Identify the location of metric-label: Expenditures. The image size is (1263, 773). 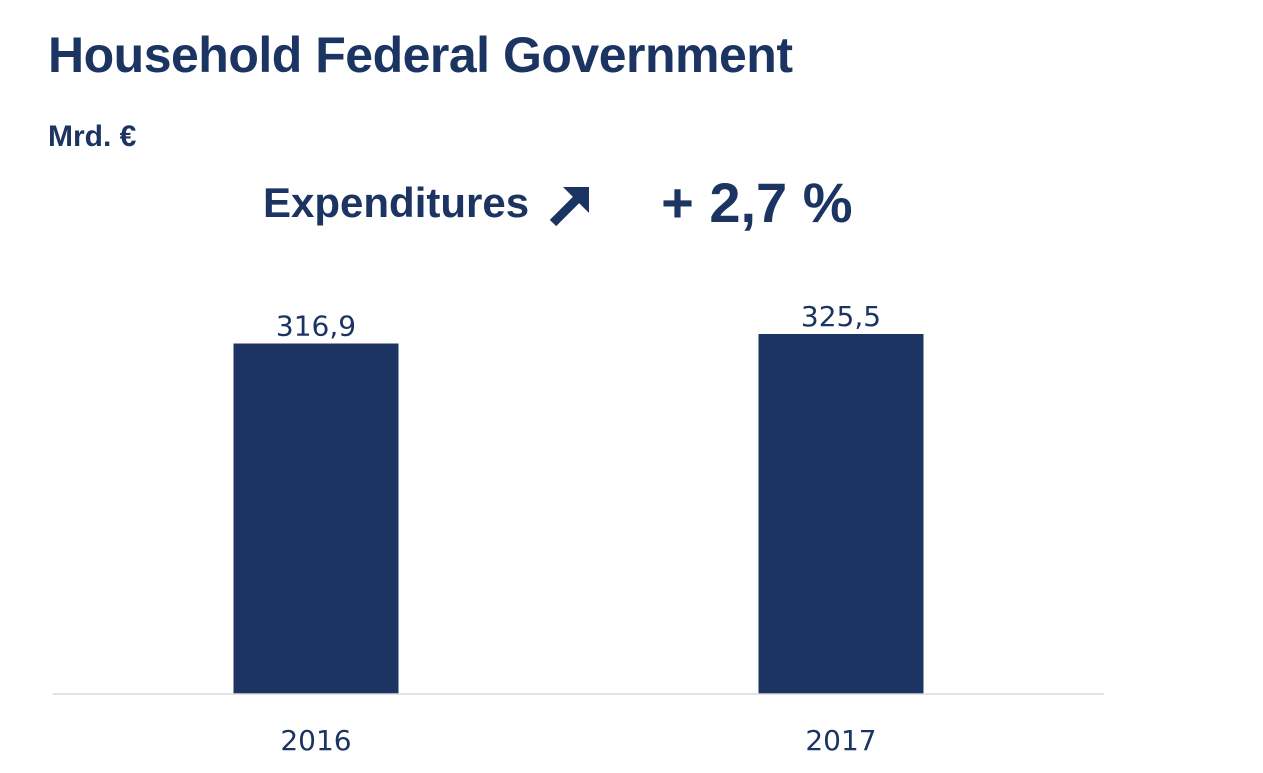
(396, 202).